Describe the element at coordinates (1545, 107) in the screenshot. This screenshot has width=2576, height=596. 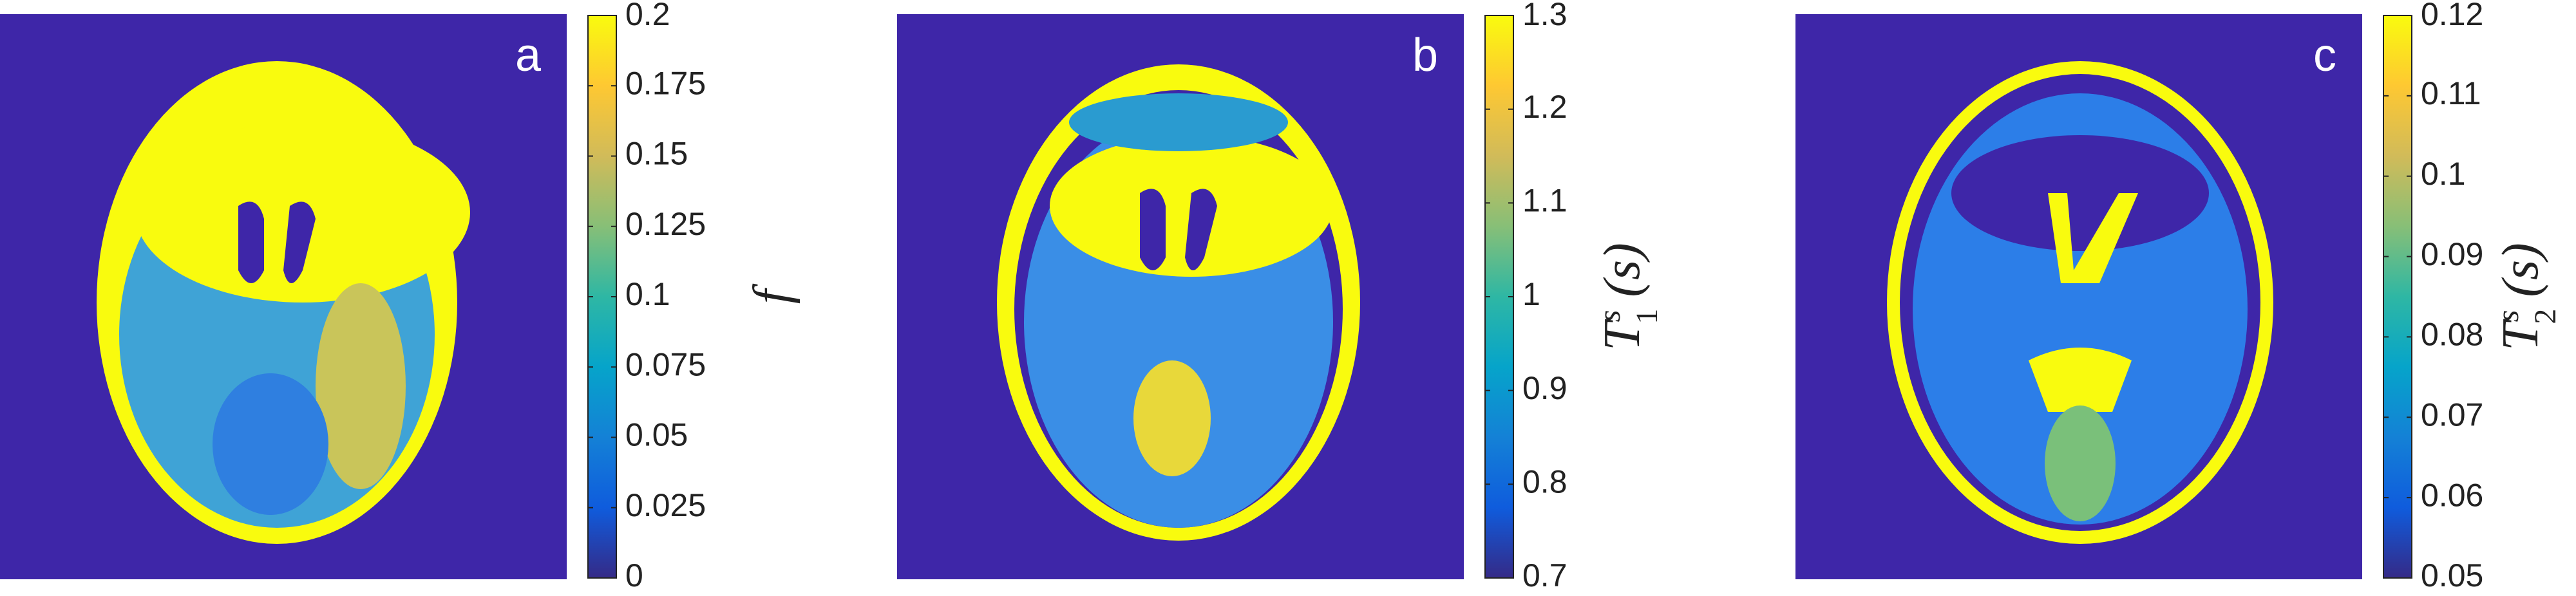
I see `tick-label: 1.2` at that location.